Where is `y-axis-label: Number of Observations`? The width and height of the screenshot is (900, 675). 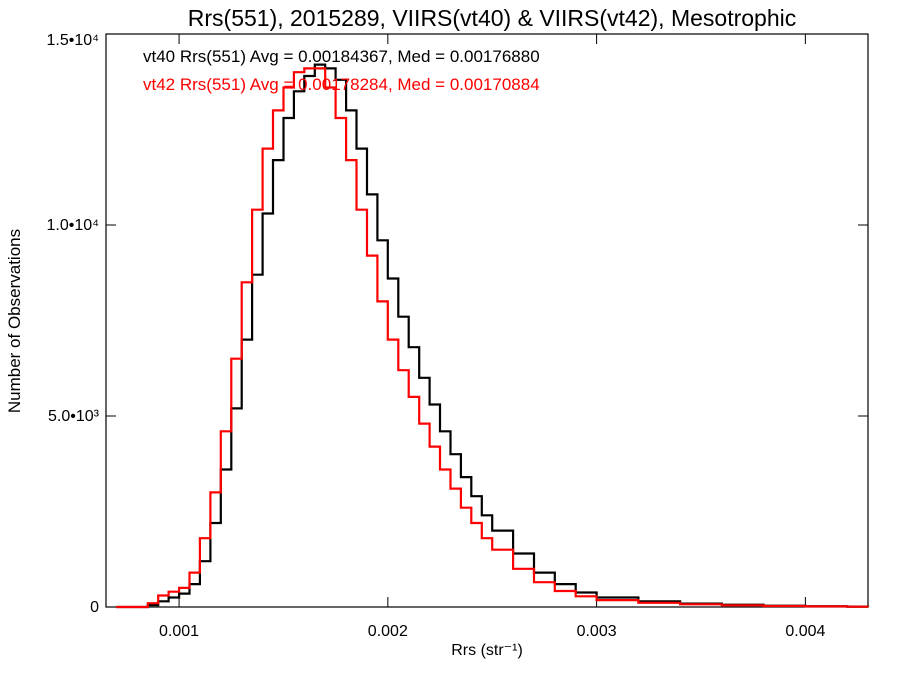
y-axis-label: Number of Observations is located at coordinates (14, 321).